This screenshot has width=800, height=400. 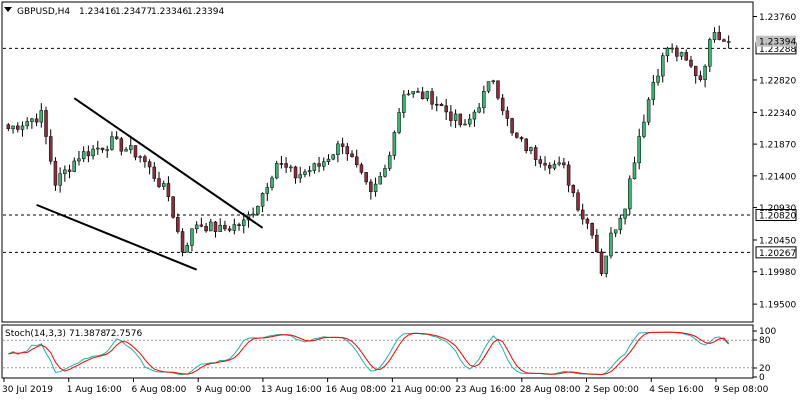 What do you see at coordinates (765, 341) in the screenshot?
I see `stoch-level-80: 80` at bounding box center [765, 341].